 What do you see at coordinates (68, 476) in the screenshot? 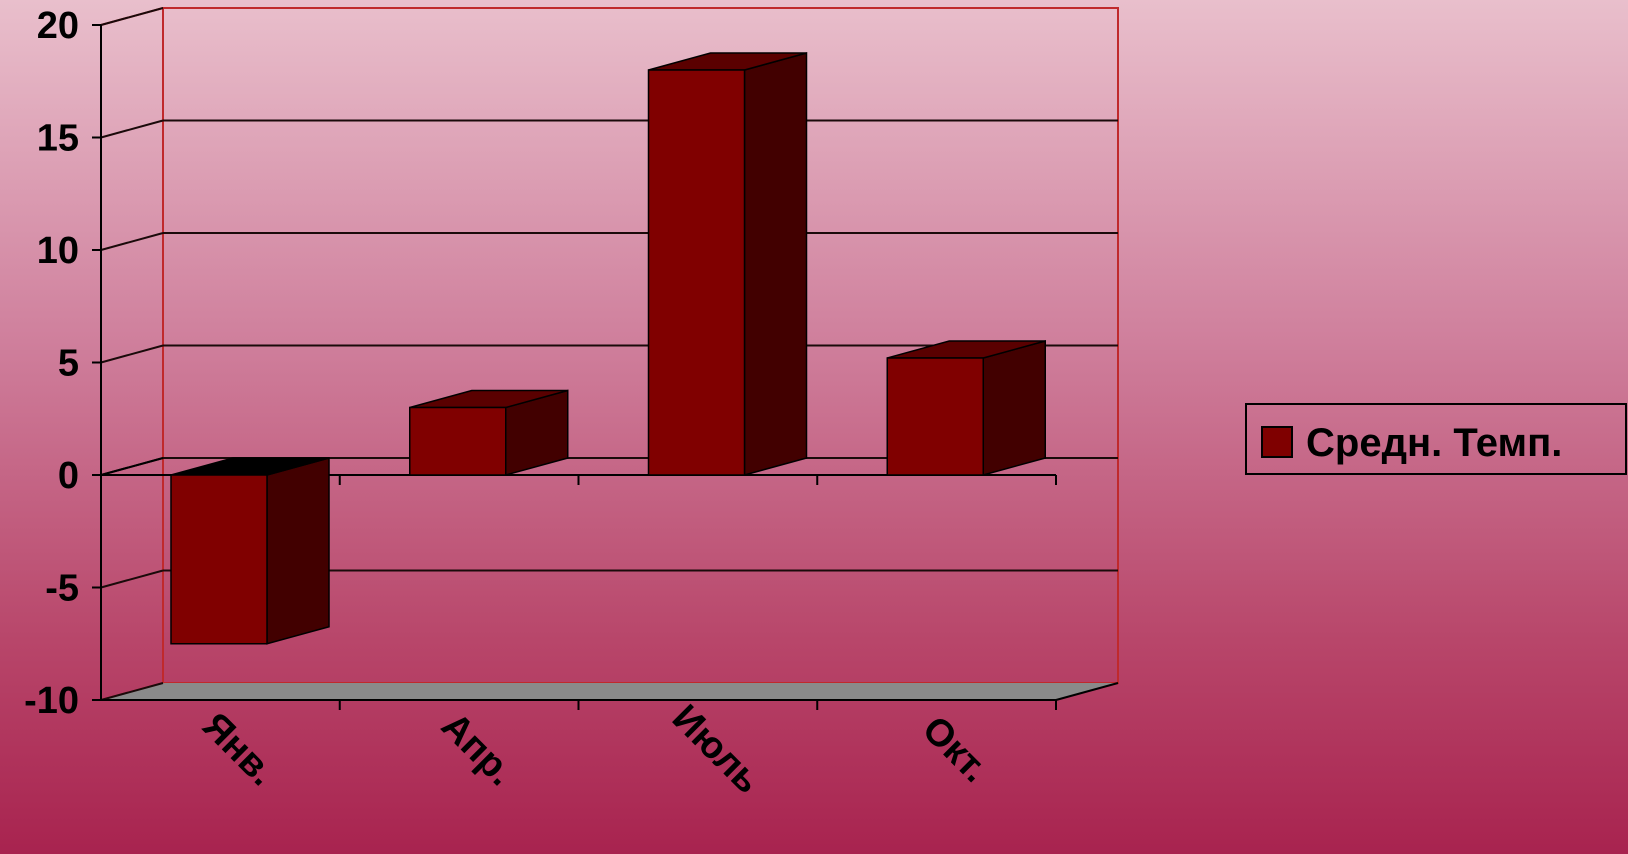
I see `y-tick-label: 0` at bounding box center [68, 476].